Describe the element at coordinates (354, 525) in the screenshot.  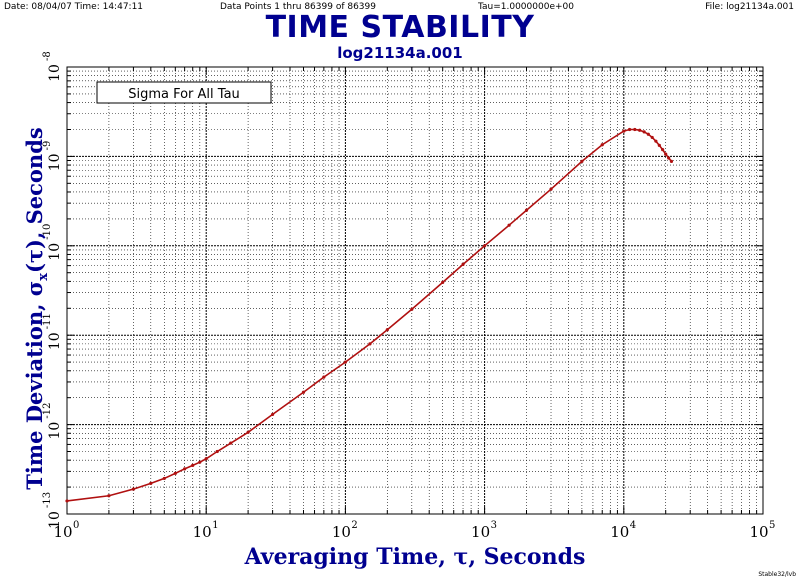
I see `x-tick-label-exponent: 2` at that location.